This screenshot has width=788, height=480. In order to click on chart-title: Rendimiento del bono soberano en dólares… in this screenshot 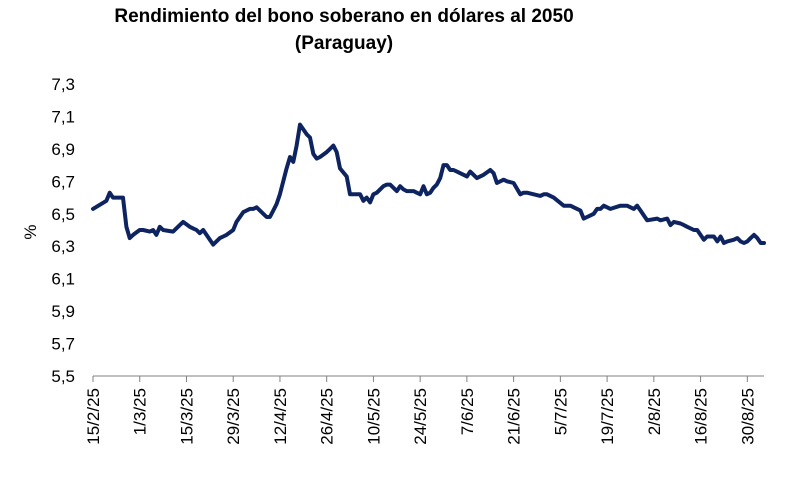, I will do `click(344, 16)`.